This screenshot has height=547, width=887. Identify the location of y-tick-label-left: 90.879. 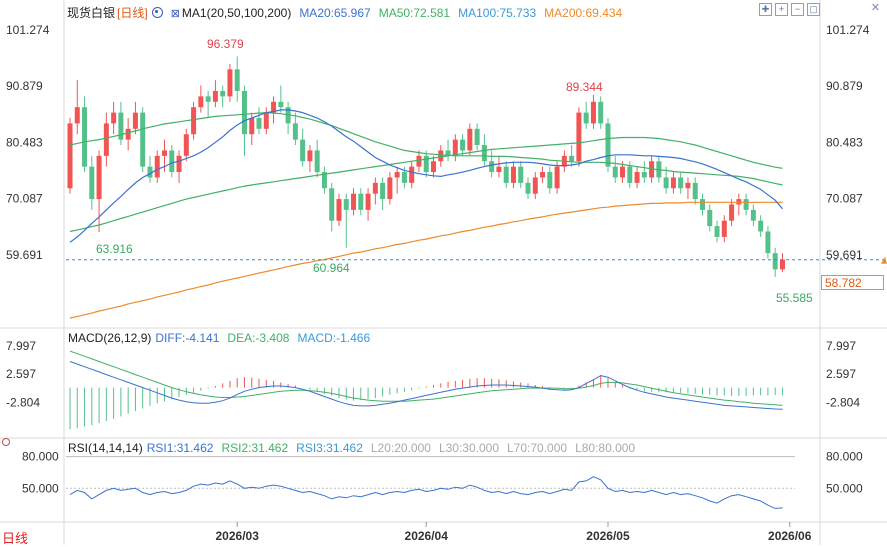
(24, 86).